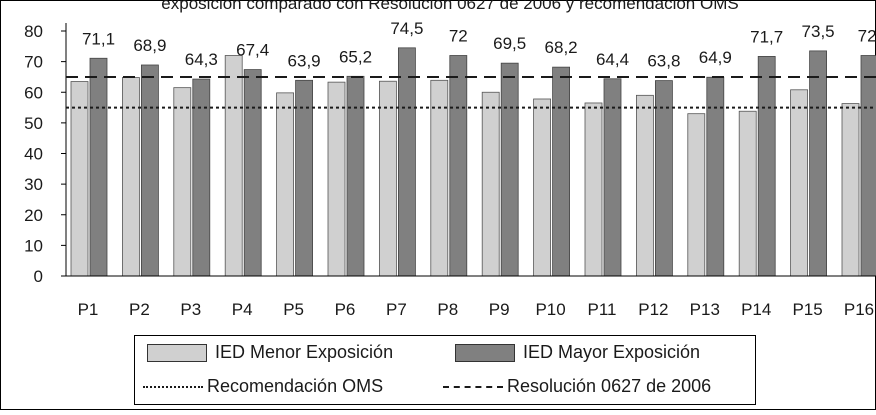 Image resolution: width=876 pixels, height=415 pixels. Describe the element at coordinates (293, 309) in the screenshot. I see `x-tick-label: P5` at that location.